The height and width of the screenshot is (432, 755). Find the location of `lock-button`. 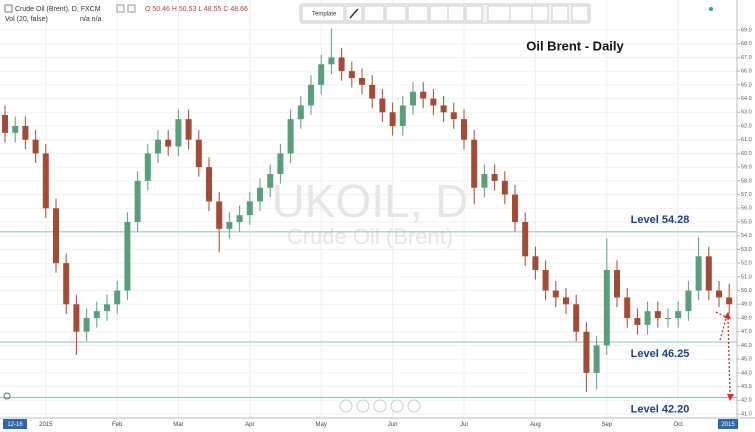

lock-button is located at coordinates (540, 13).